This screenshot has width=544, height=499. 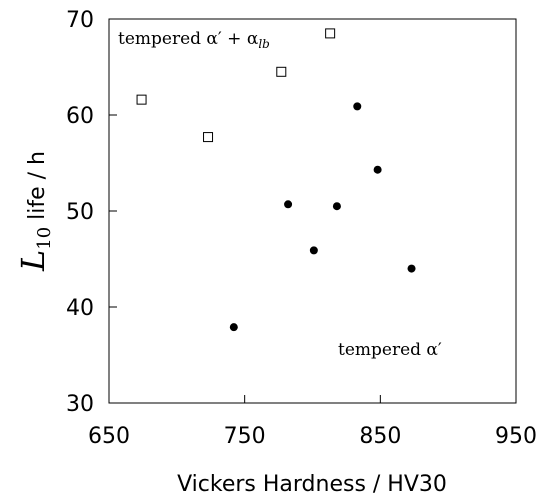 I want to click on x-tick-label-750: 750, so click(x=245, y=436).